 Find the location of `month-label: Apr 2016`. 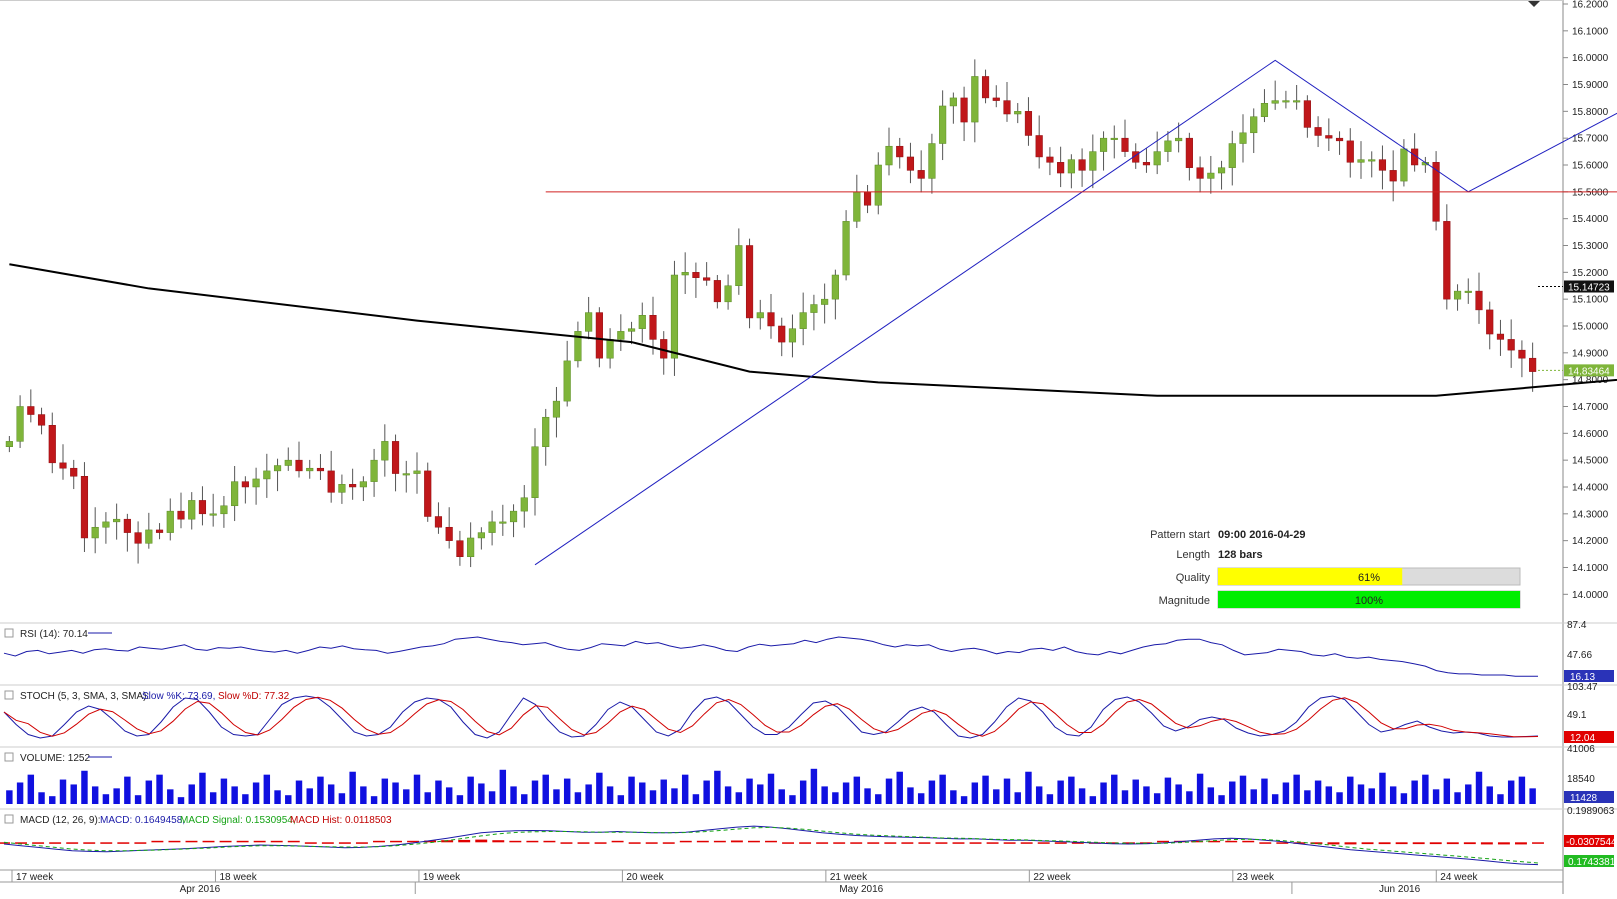

month-label: Apr 2016 is located at coordinates (200, 889).